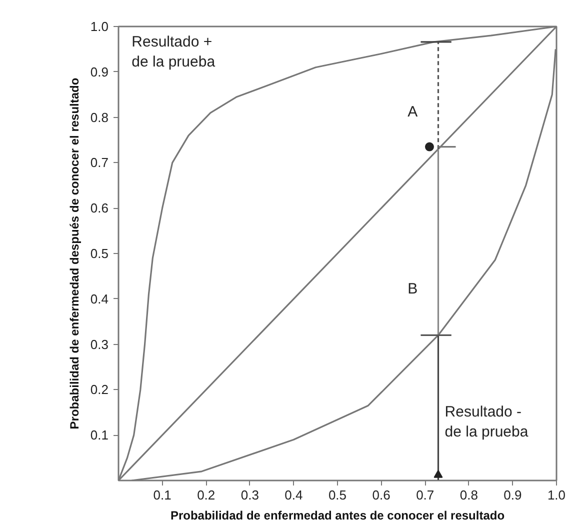 The image size is (588, 525). Describe the element at coordinates (337, 515) in the screenshot. I see `x-axis-title: Probabilidad de enfermedad antes de conocer el resultado` at that location.